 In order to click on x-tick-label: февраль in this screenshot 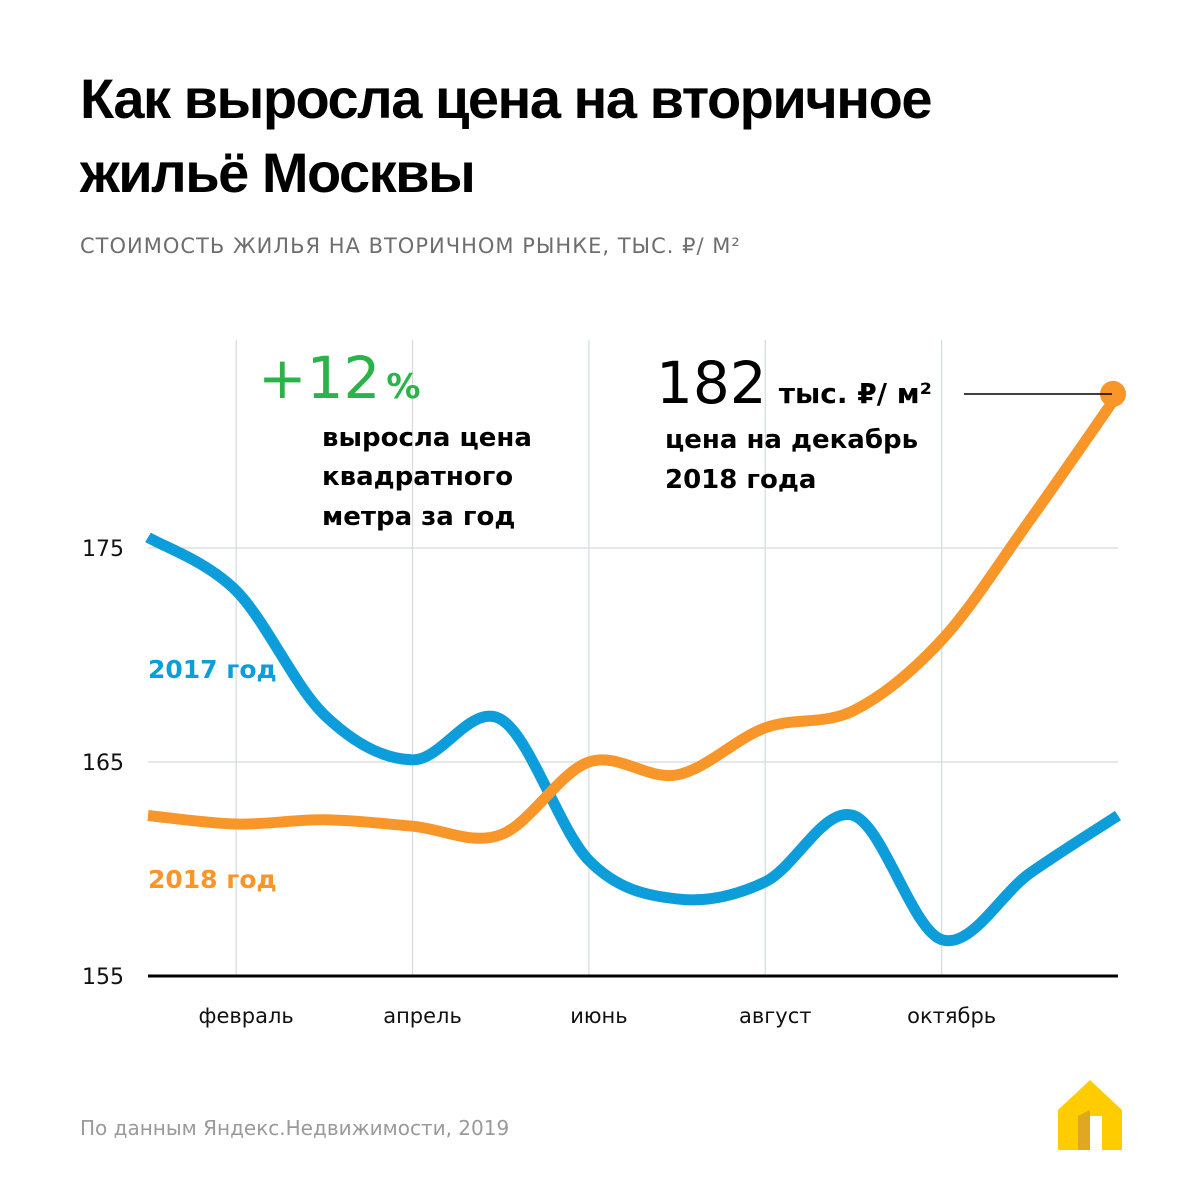, I will do `click(246, 1016)`.